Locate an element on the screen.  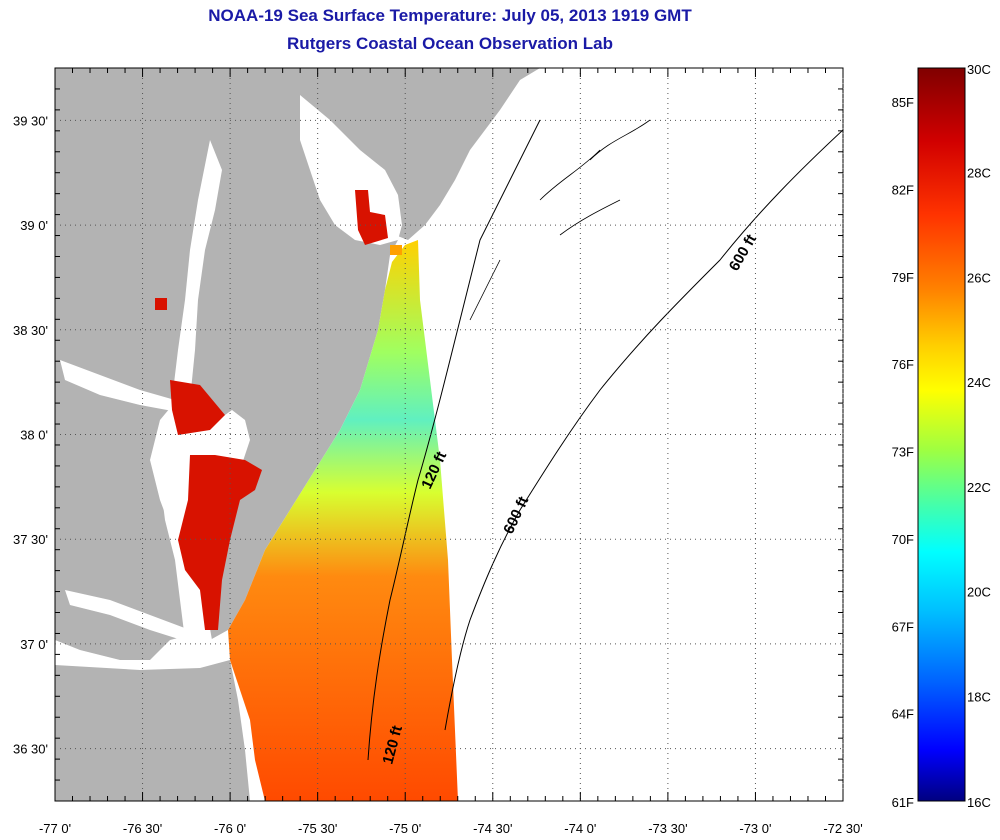
colorbar-celsius-label: 24C is located at coordinates (979, 382).